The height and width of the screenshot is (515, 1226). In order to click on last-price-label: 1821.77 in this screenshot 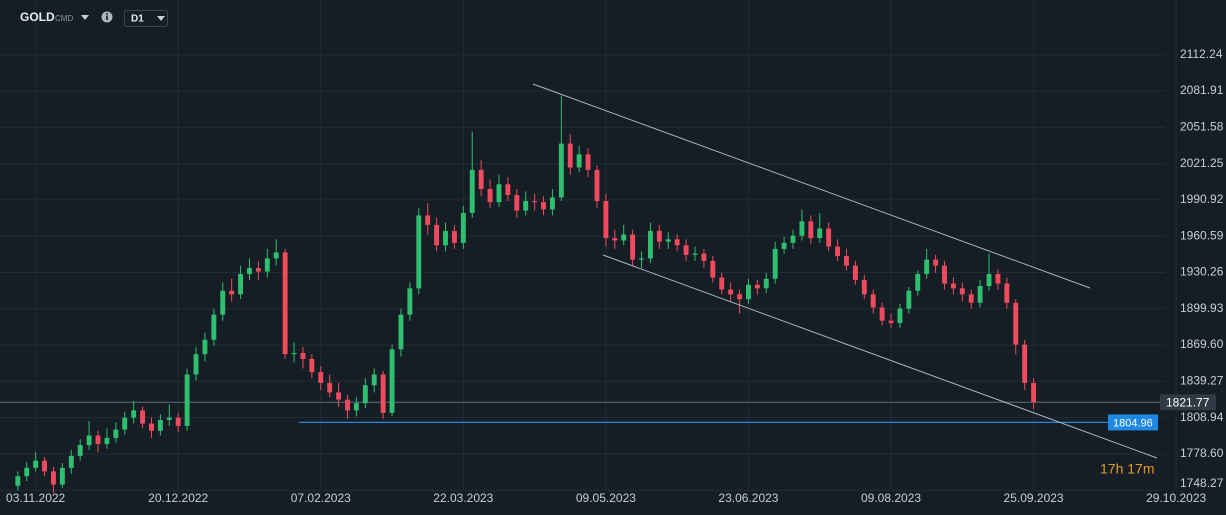, I will do `click(1188, 402)`.